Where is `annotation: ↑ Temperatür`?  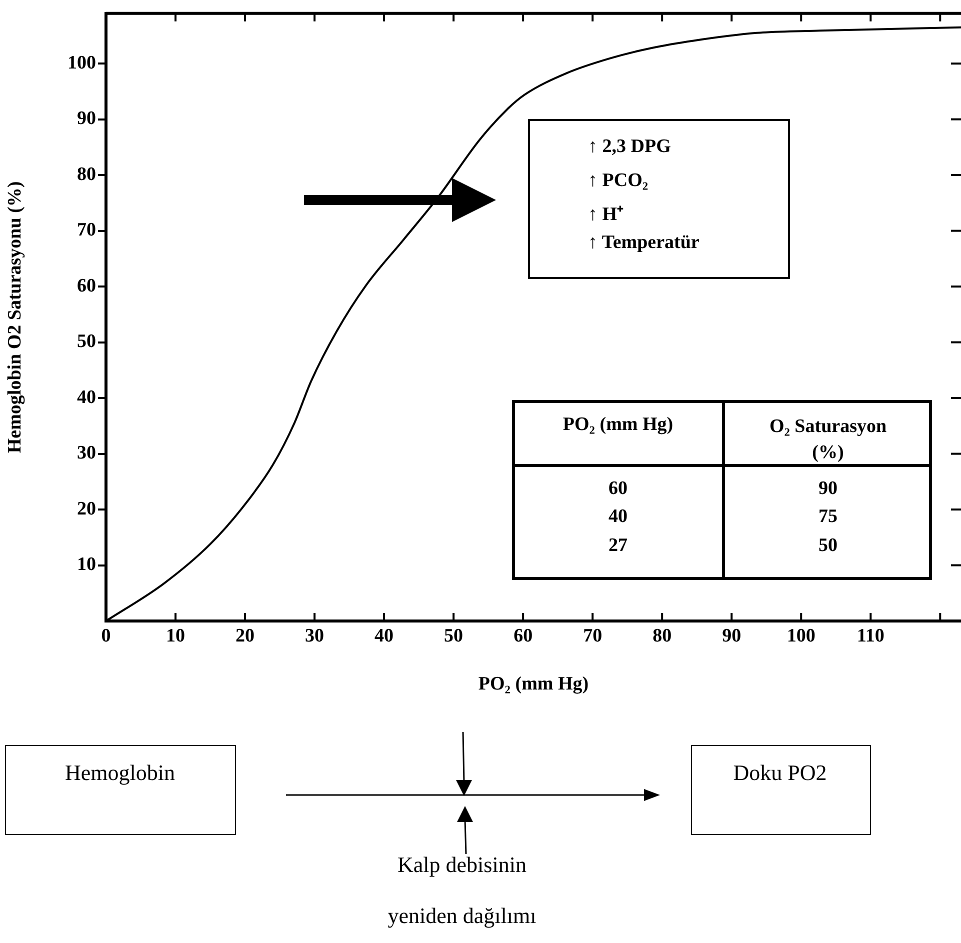
annotation: ↑ Temperatür is located at coordinates (644, 243).